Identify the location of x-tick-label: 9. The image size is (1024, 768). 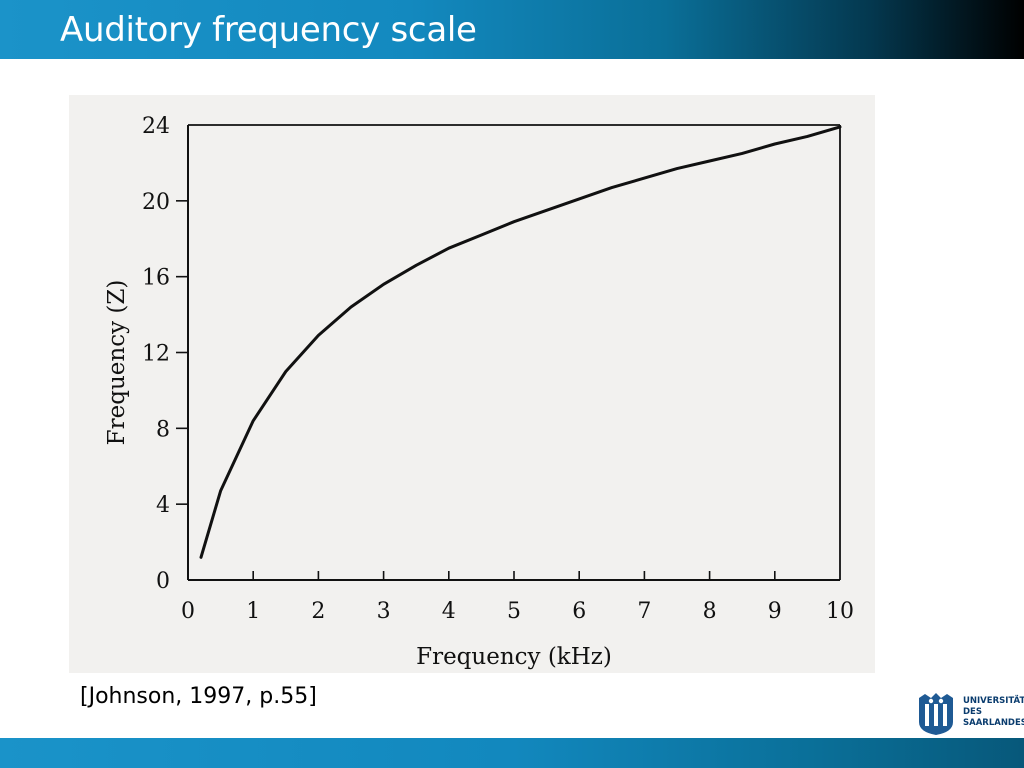
(775, 611).